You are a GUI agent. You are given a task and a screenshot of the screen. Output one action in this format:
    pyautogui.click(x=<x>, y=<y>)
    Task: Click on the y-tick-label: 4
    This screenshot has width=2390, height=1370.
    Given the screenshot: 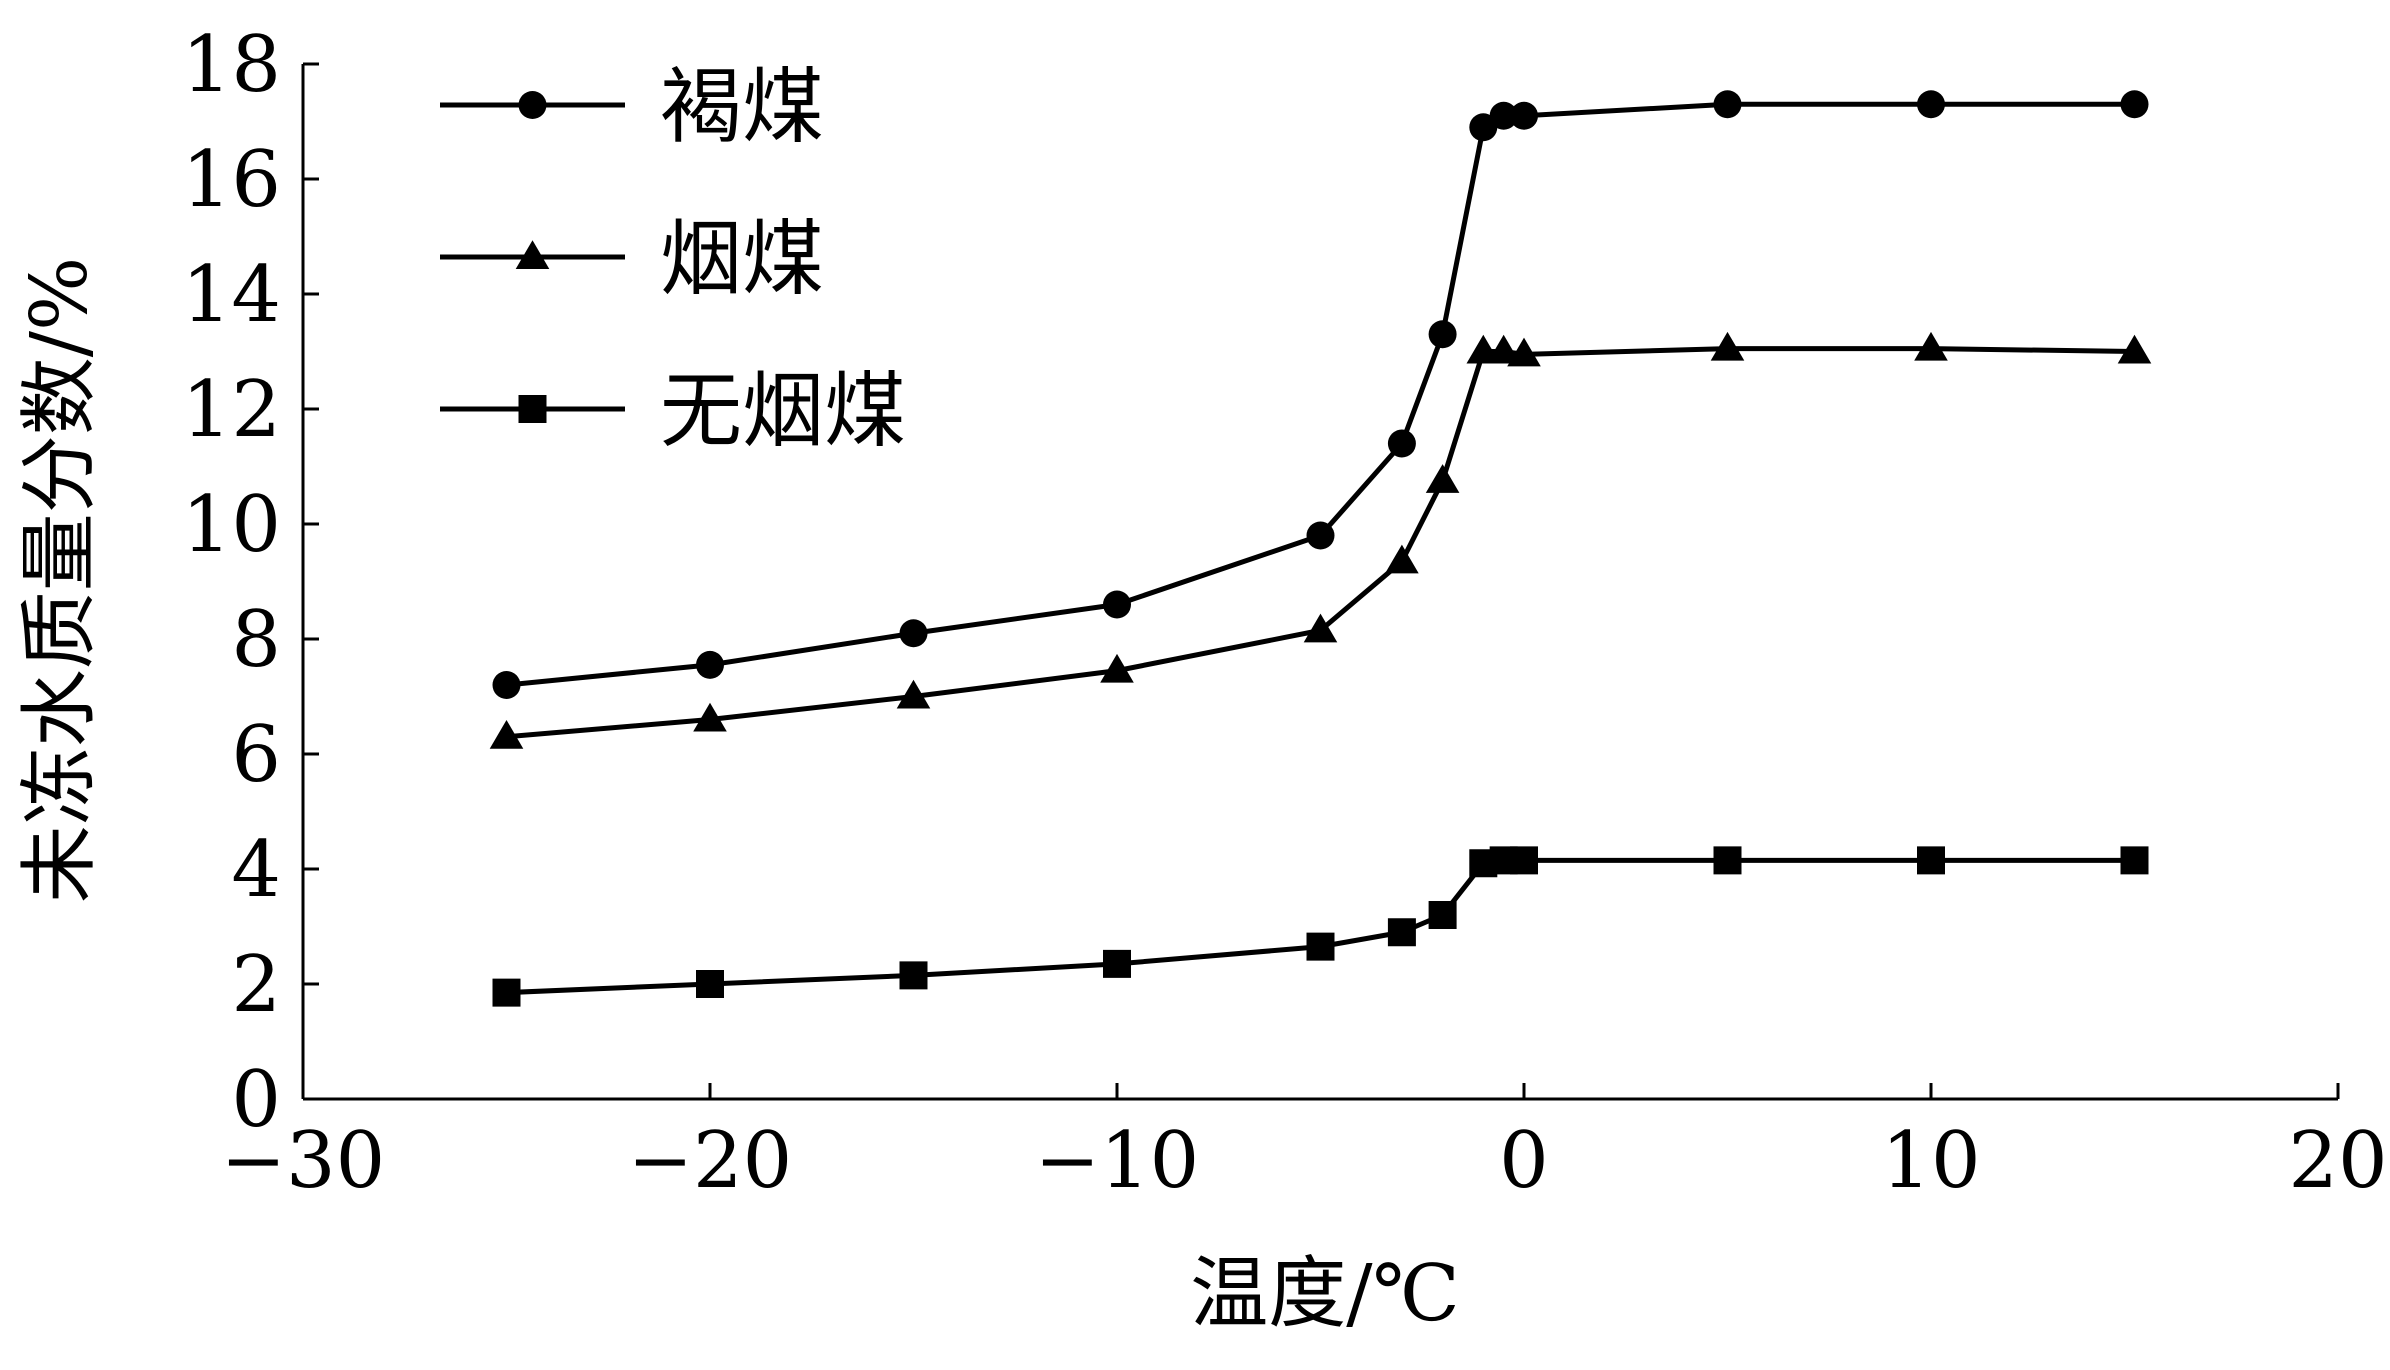 What is the action you would take?
    pyautogui.click(x=256, y=870)
    